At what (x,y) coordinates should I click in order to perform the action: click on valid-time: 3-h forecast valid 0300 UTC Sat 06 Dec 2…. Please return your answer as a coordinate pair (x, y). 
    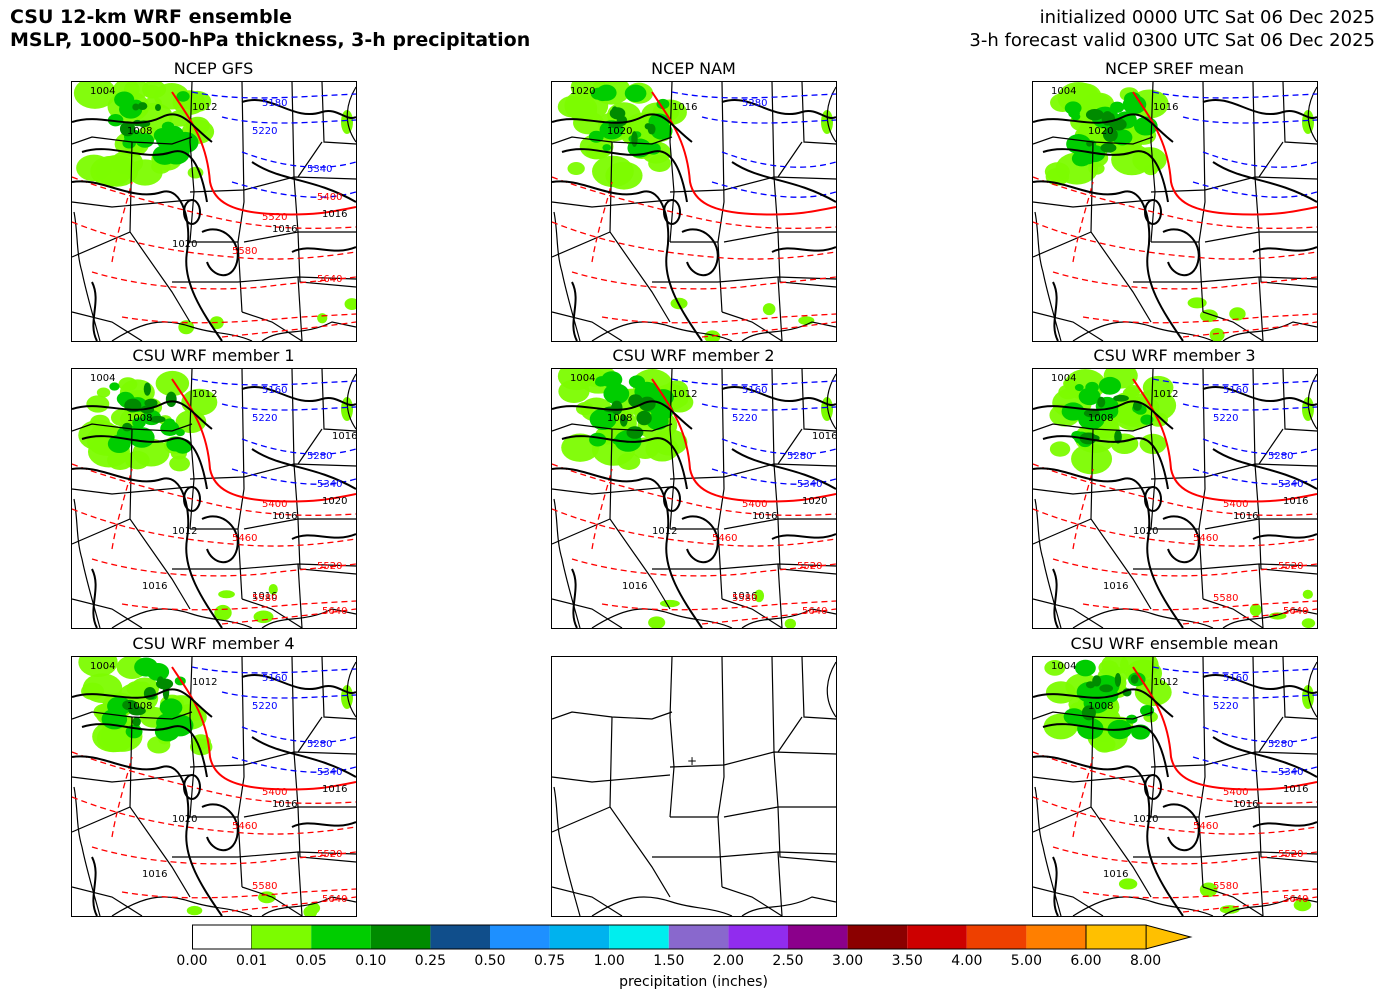
    Looking at the image, I should click on (1172, 40).